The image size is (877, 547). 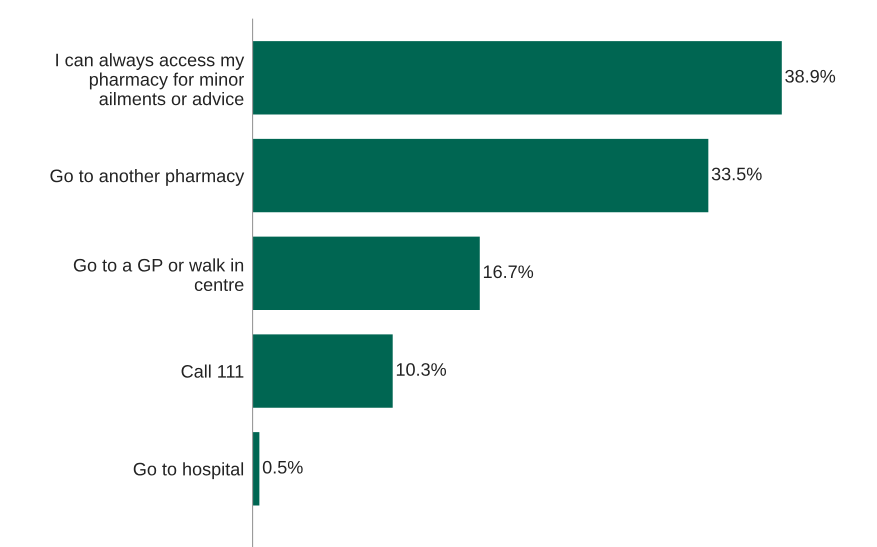 What do you see at coordinates (421, 369) in the screenshot?
I see `data-label: 10.3%` at bounding box center [421, 369].